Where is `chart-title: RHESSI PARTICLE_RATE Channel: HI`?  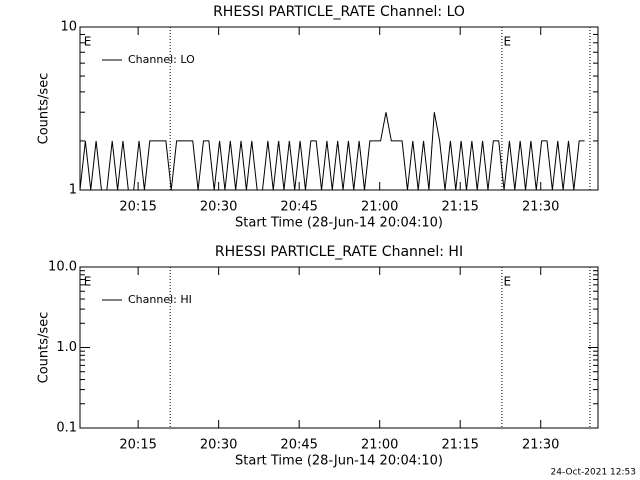
chart-title: RHESSI PARTICLE_RATE Channel: HI is located at coordinates (339, 252).